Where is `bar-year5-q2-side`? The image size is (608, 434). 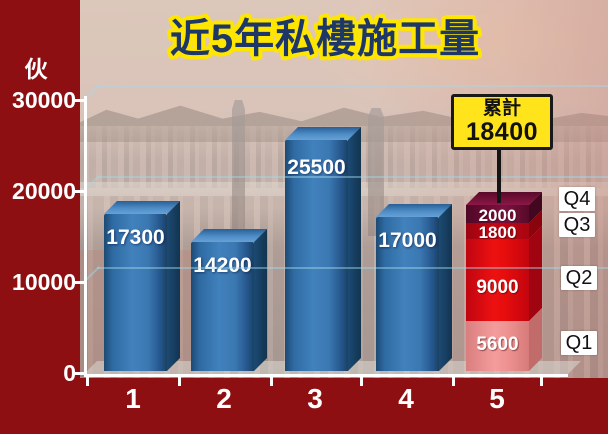
bar-year5-q2-side is located at coordinates (535, 273).